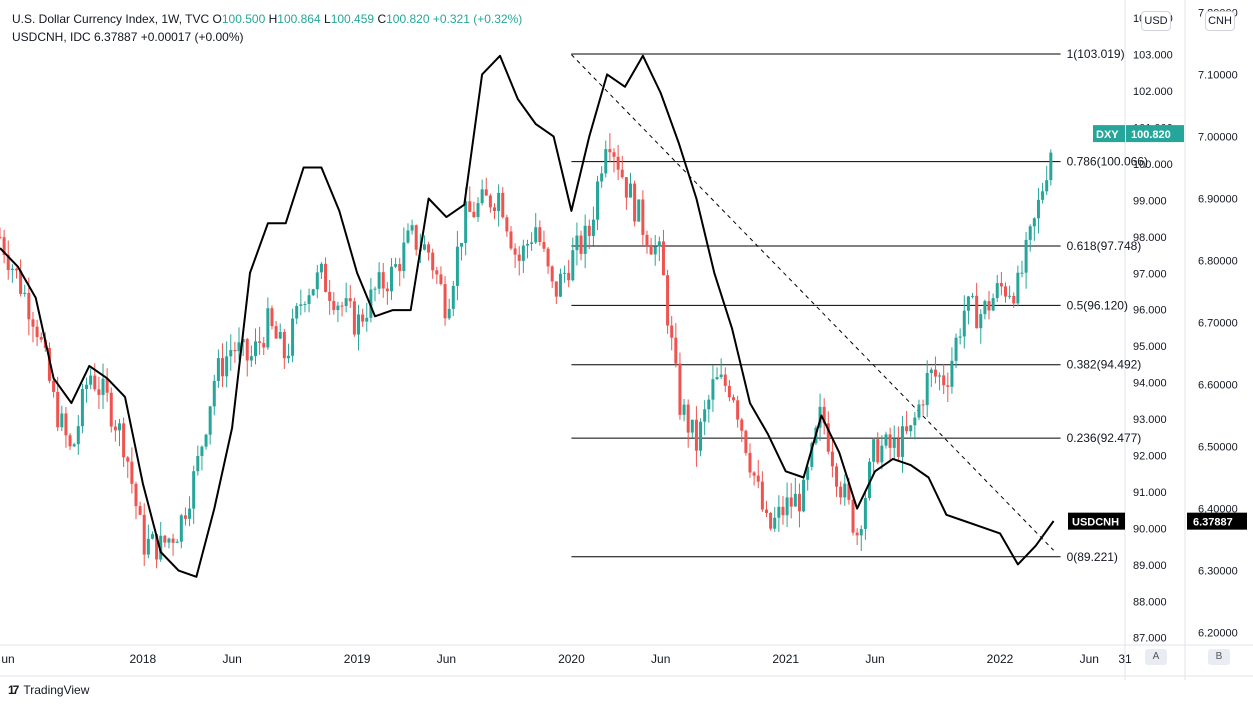 This screenshot has width=1253, height=705. I want to click on log-scale-button: B, so click(1219, 657).